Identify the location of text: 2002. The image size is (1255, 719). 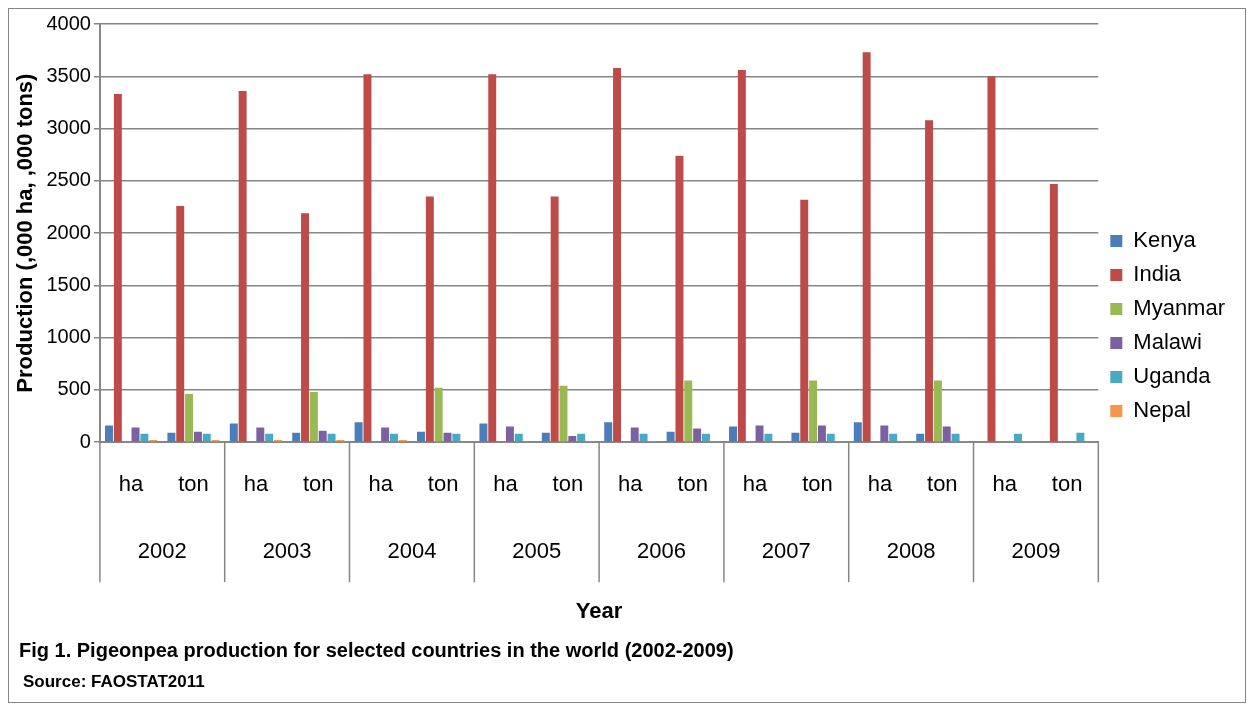
(162, 551).